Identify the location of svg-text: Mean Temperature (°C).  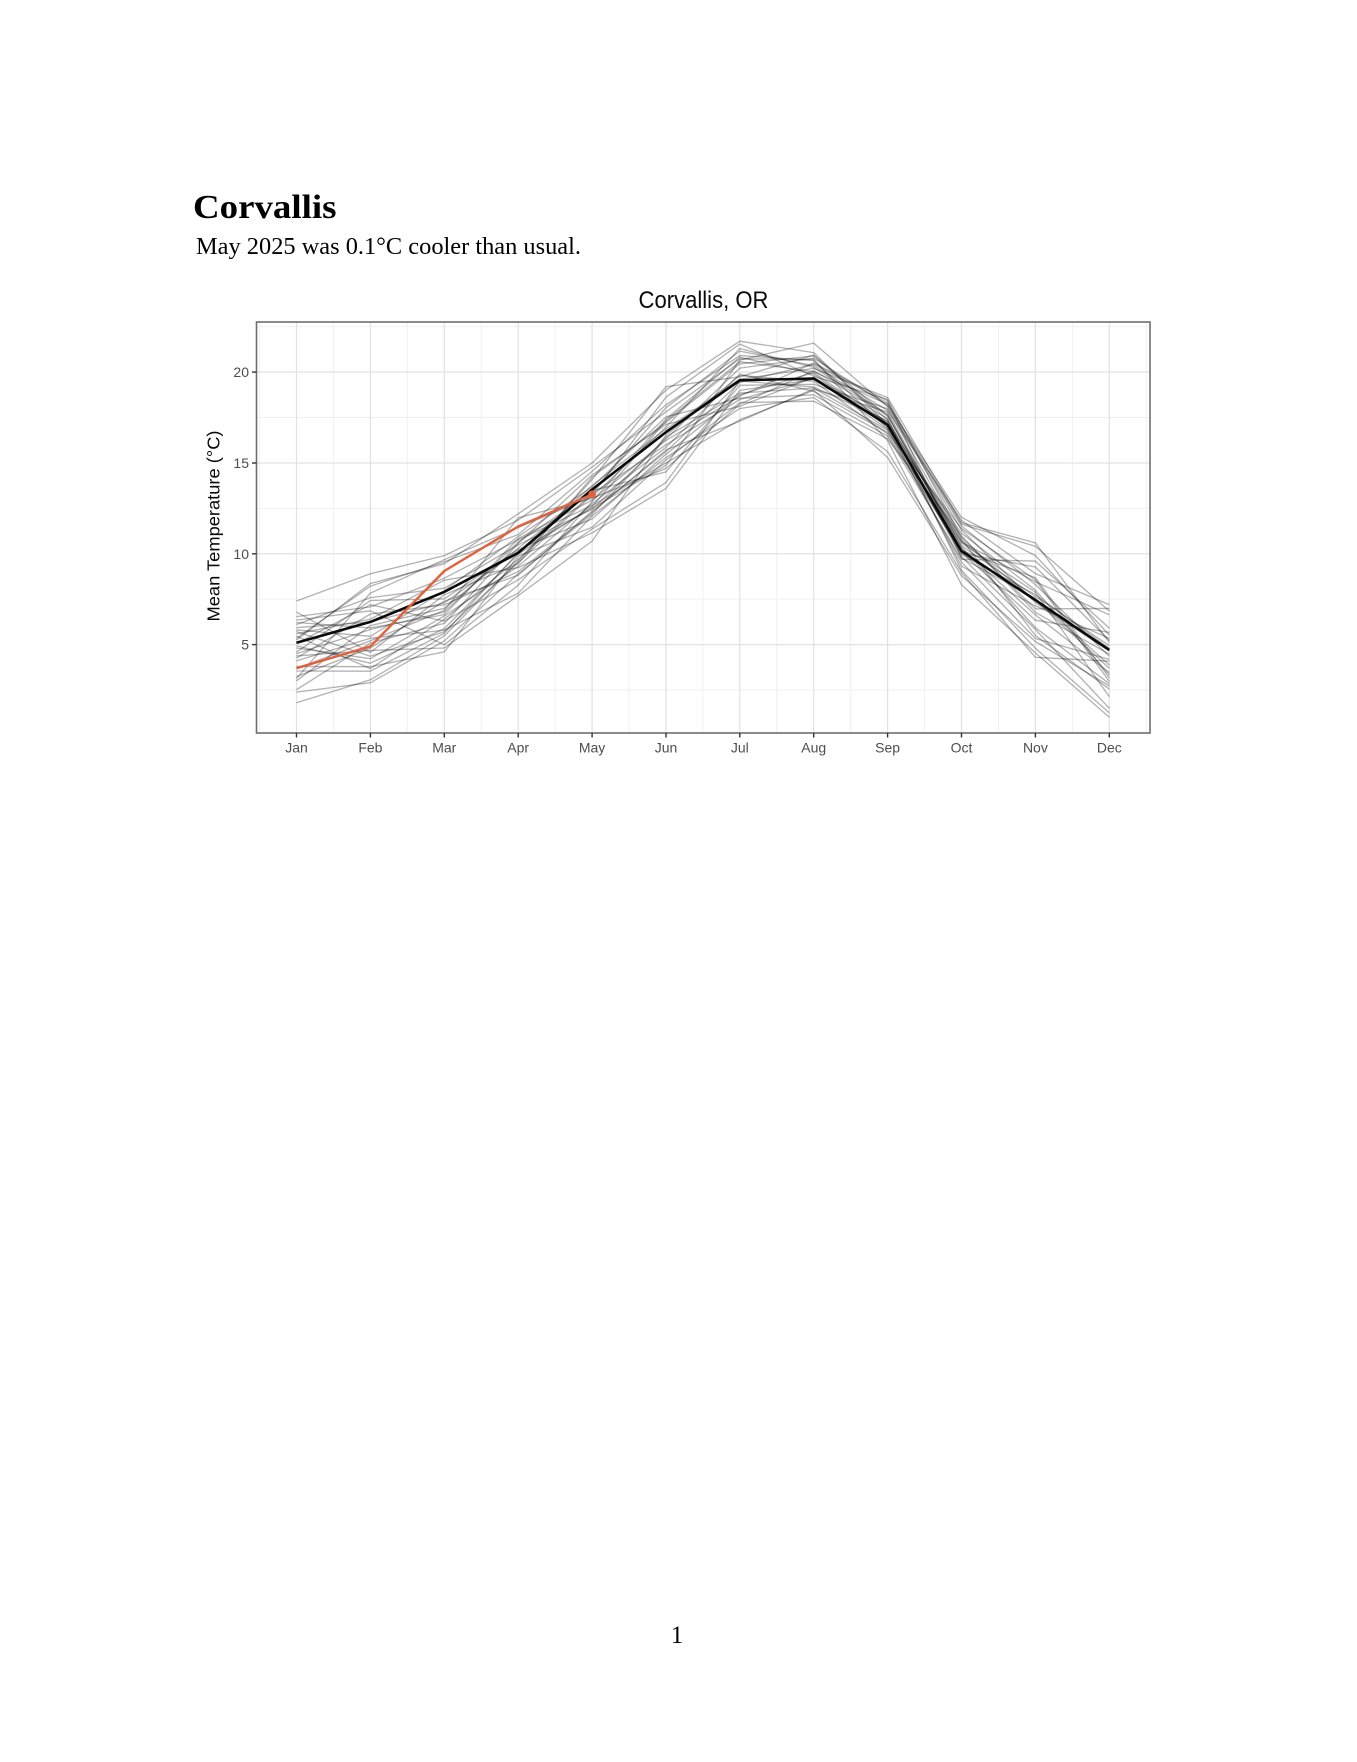
(214, 526).